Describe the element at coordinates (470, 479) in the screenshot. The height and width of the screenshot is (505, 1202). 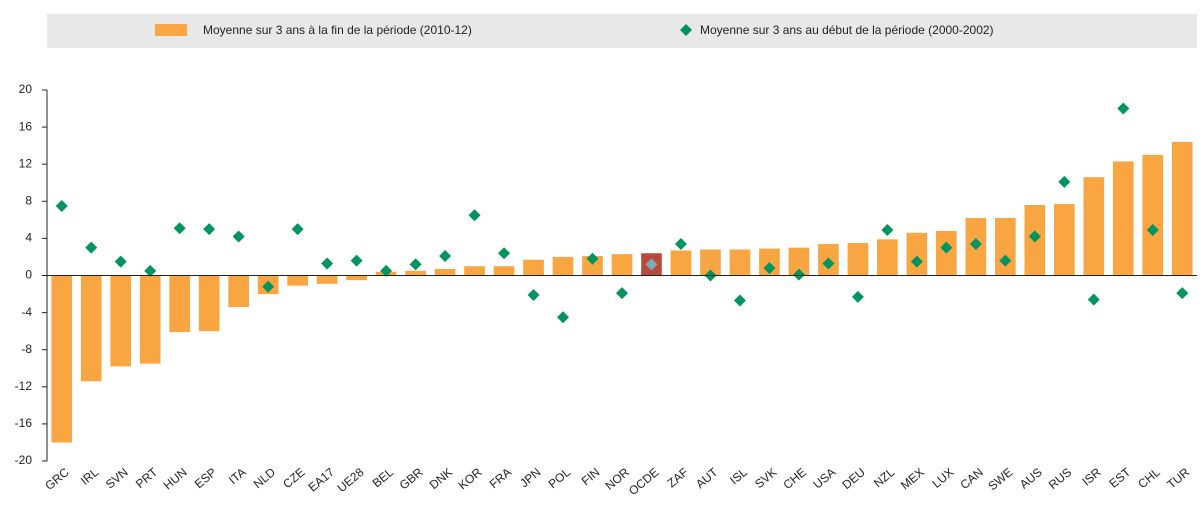
I see `x-tick-label: KOR` at that location.